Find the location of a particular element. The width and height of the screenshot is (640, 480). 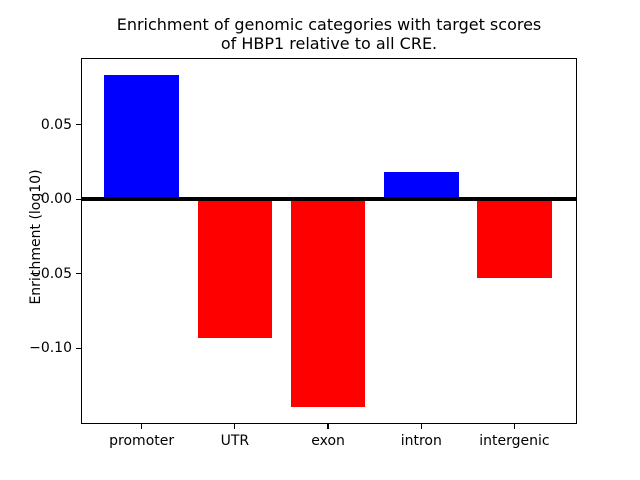

bar-intron is located at coordinates (421, 186).